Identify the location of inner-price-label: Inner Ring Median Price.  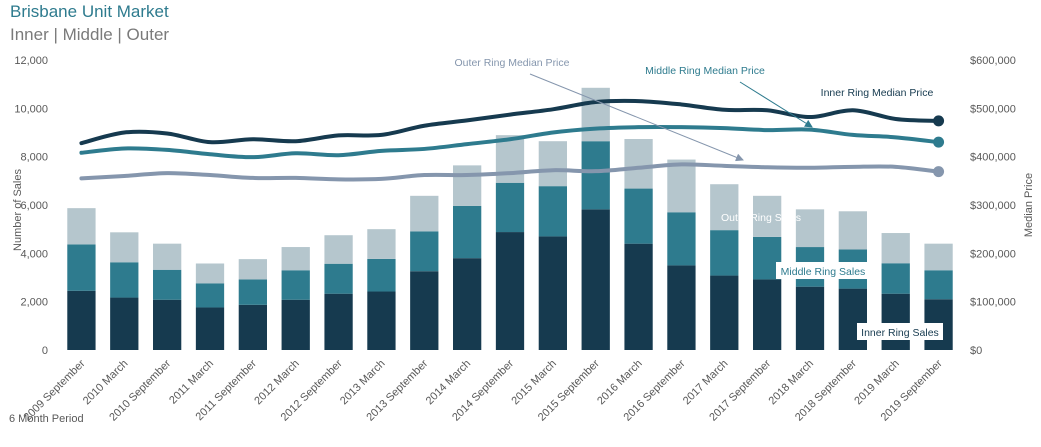
(877, 93).